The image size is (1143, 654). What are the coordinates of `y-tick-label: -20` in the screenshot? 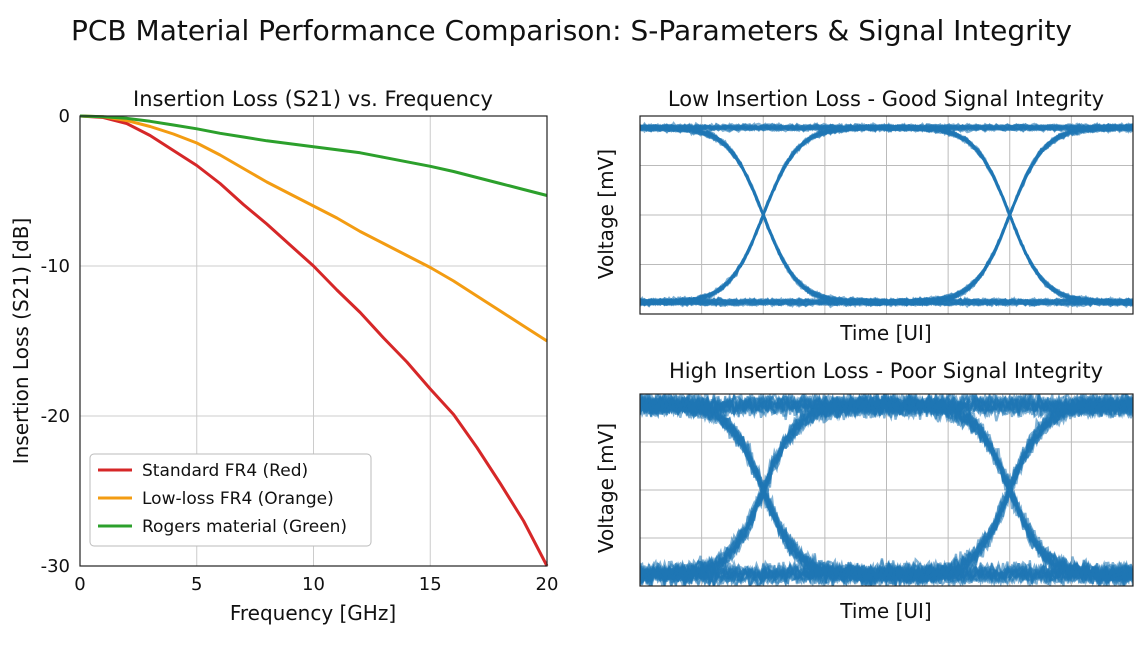 It's located at (55, 416).